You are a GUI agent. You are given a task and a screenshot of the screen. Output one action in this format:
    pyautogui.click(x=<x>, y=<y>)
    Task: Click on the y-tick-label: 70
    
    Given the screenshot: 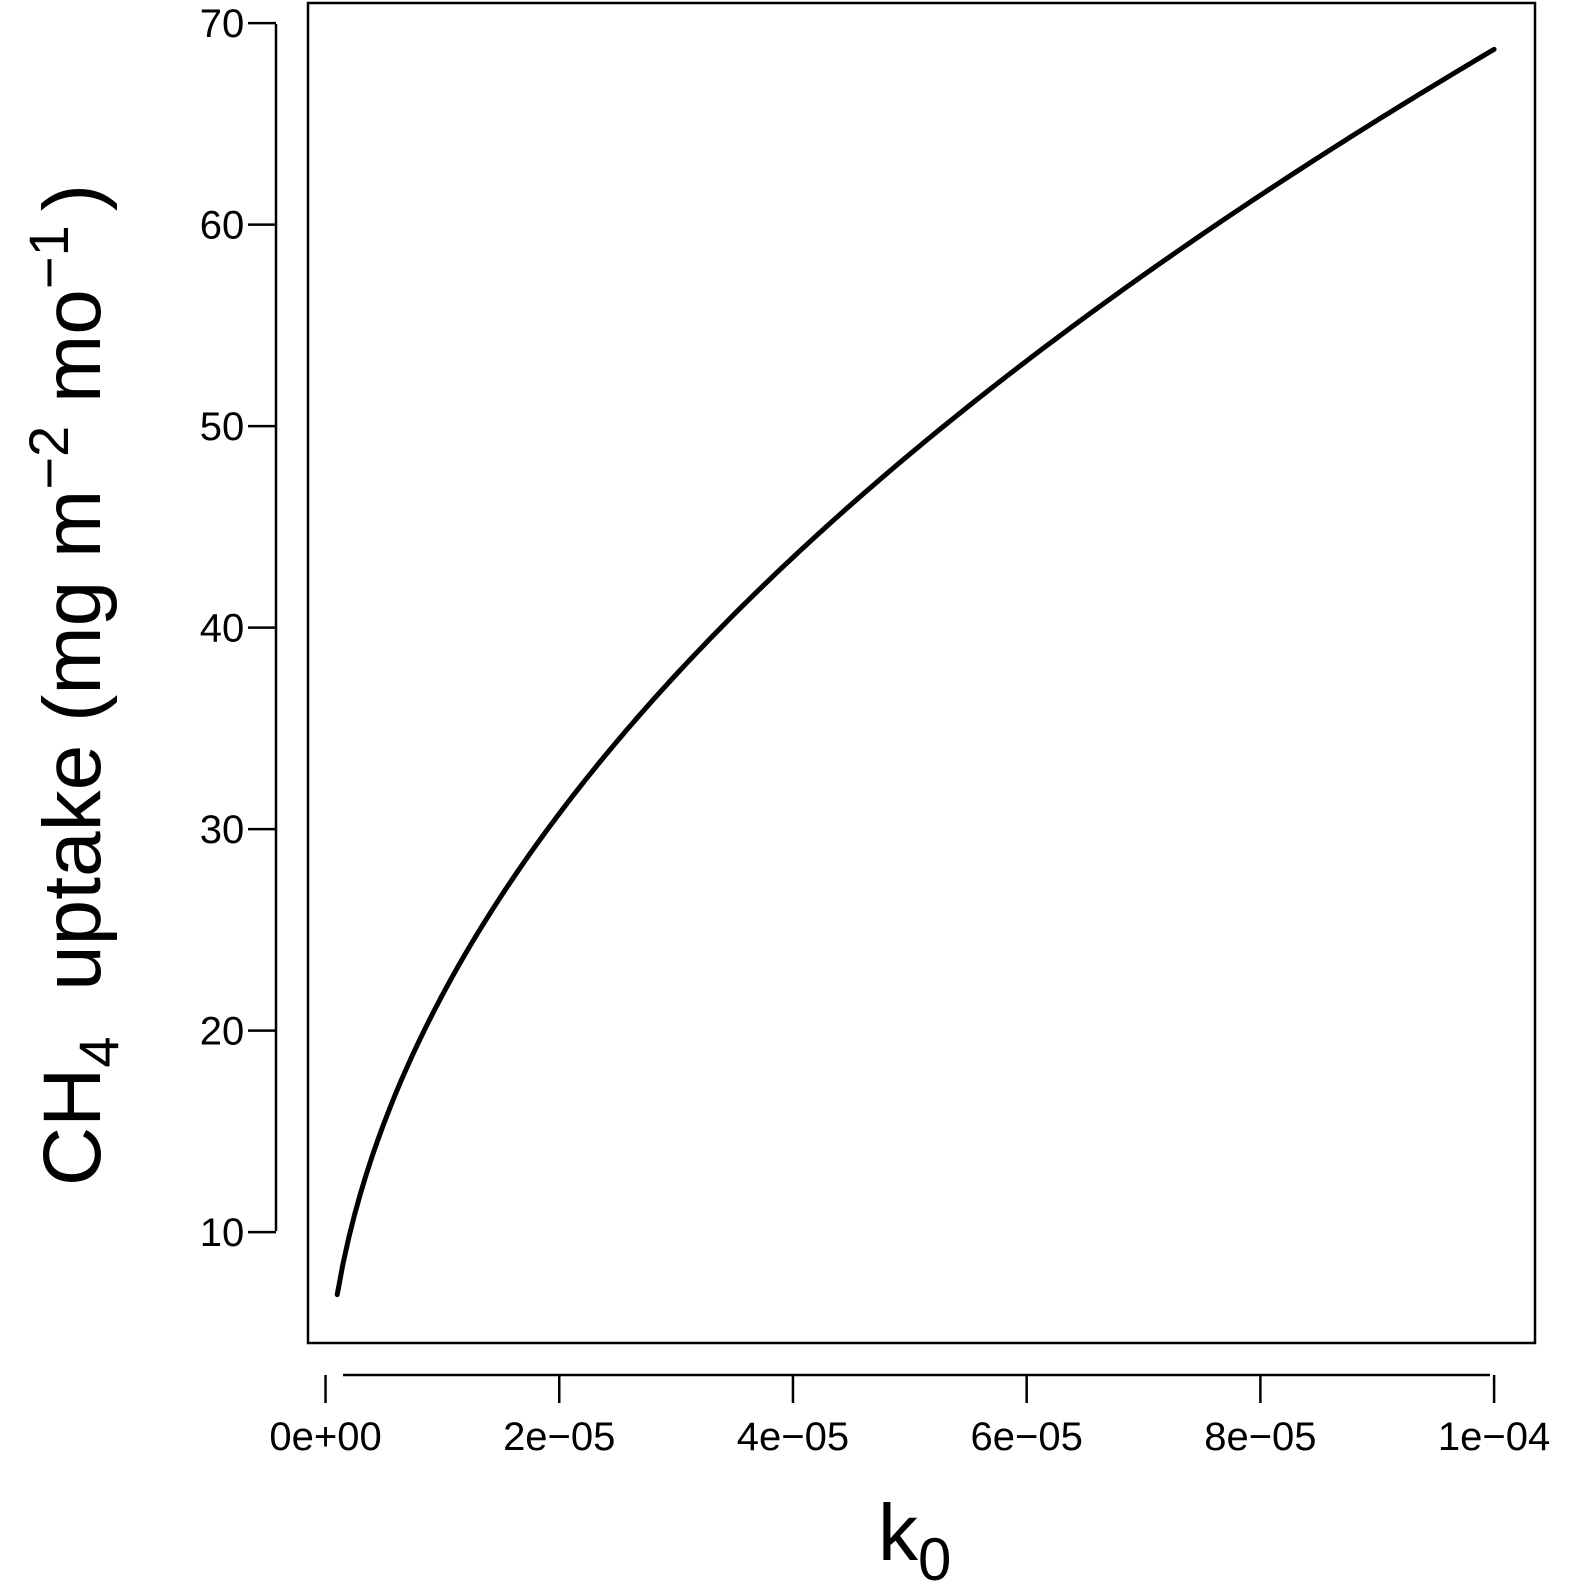 What is the action you would take?
    pyautogui.click(x=222, y=24)
    